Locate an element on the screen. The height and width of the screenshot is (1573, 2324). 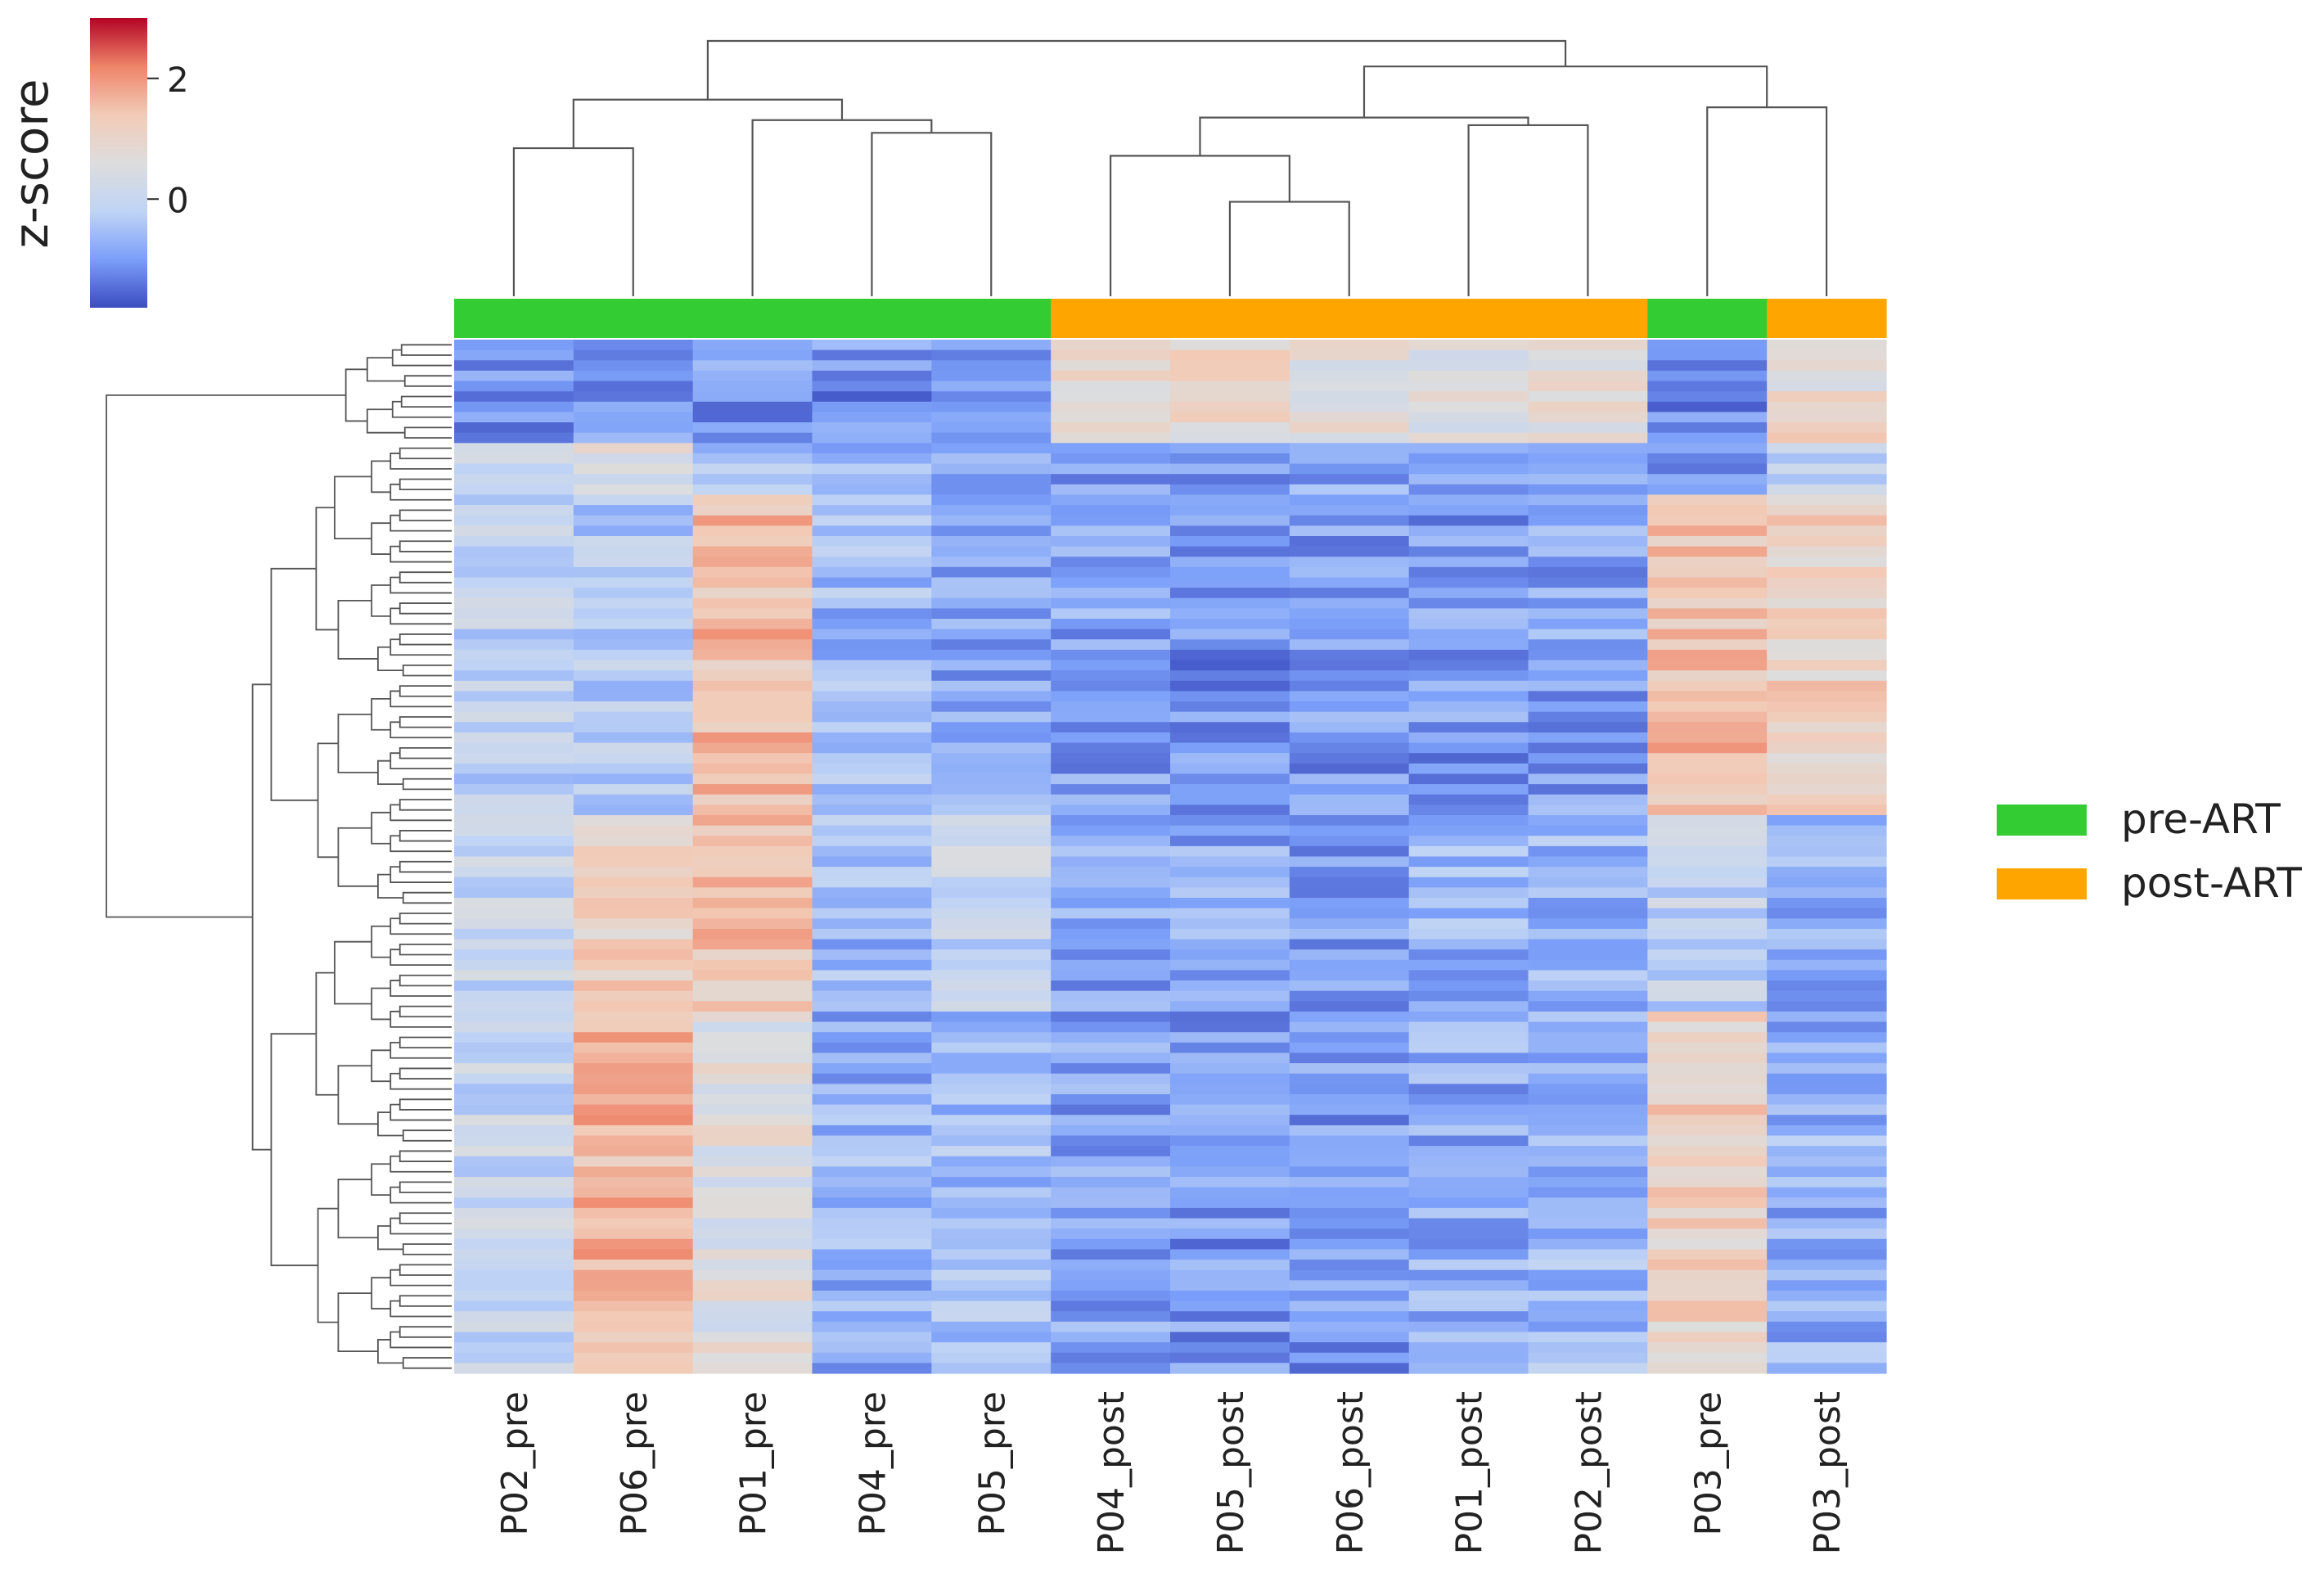
colorbar-ticks: 20 is located at coordinates (168, 140).